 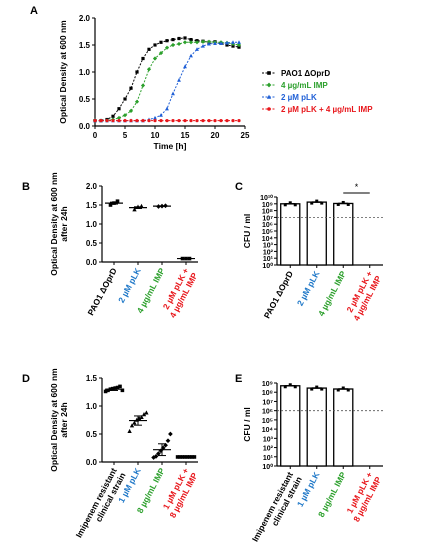 I want to click on e-y-tick-label: 10⁹, so click(x=267, y=384).